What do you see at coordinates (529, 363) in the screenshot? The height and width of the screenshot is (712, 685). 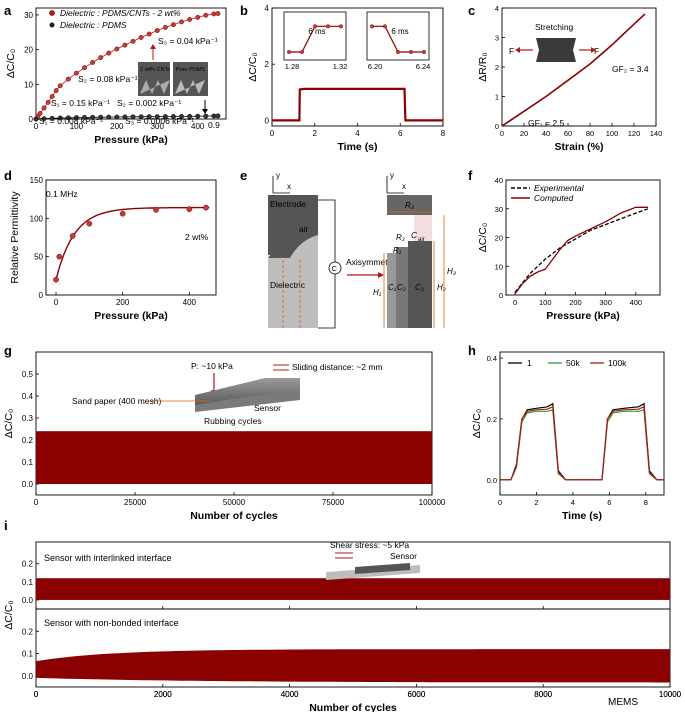 I see `legend-label-h1: 1` at bounding box center [529, 363].